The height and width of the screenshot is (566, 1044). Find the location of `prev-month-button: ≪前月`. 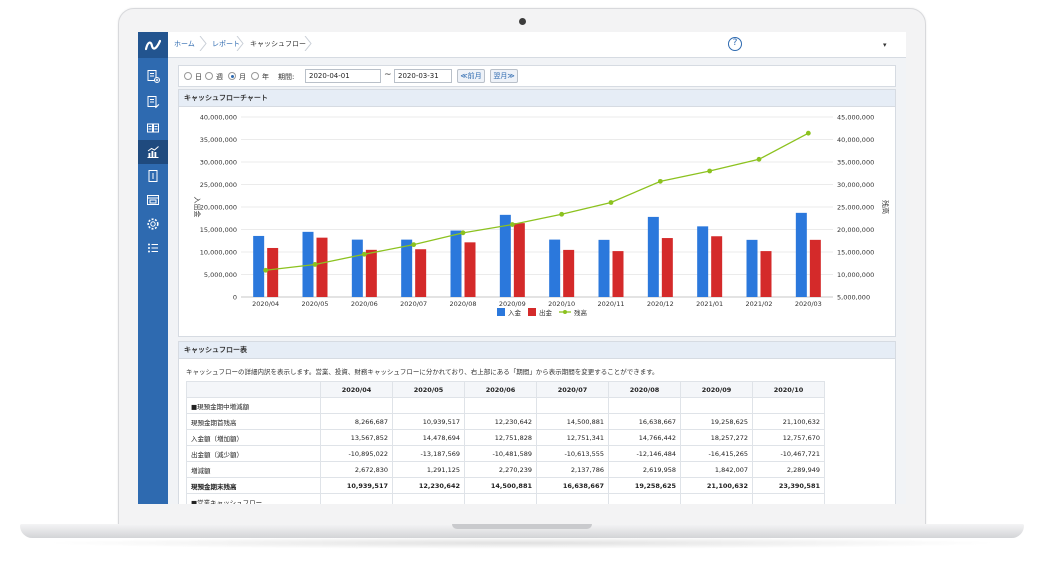

prev-month-button: ≪前月 is located at coordinates (471, 76).